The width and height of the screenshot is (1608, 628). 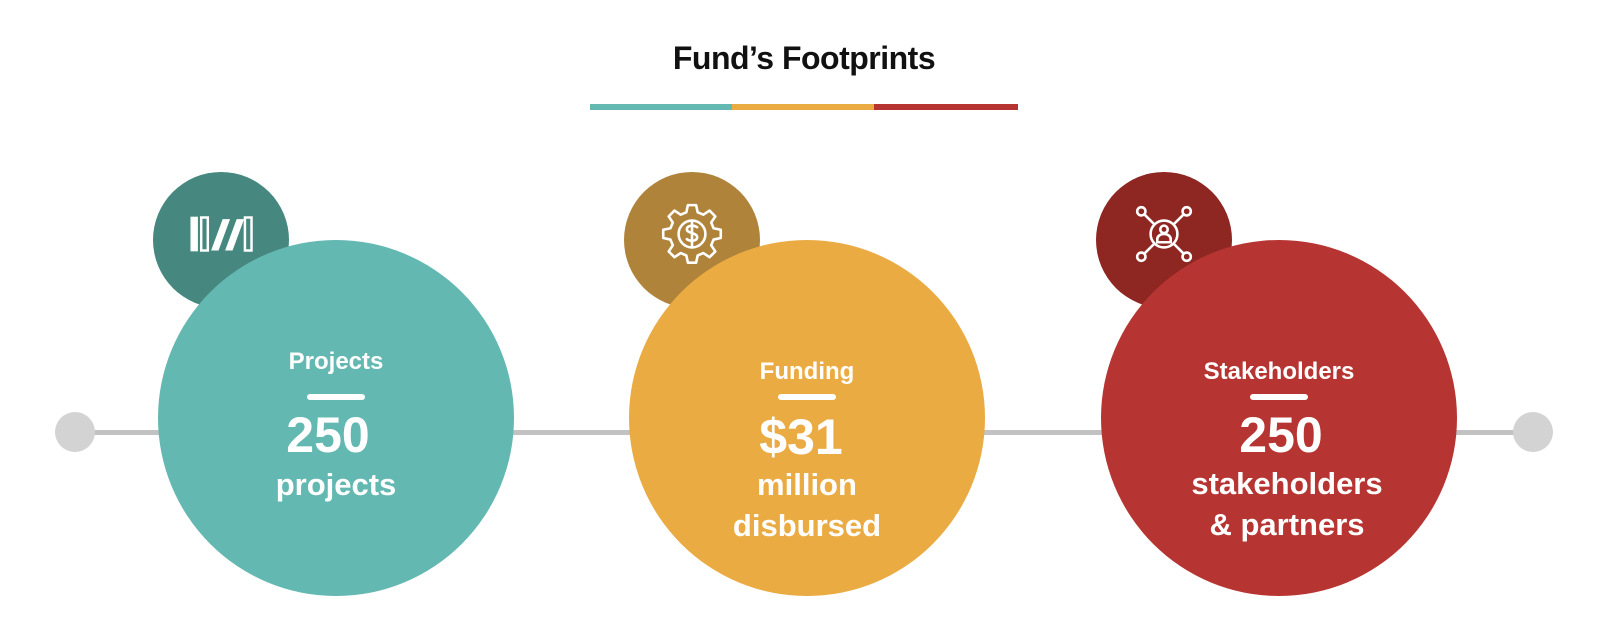 What do you see at coordinates (1287, 483) in the screenshot?
I see `stakeholders-unit-line-1: stakeholders` at bounding box center [1287, 483].